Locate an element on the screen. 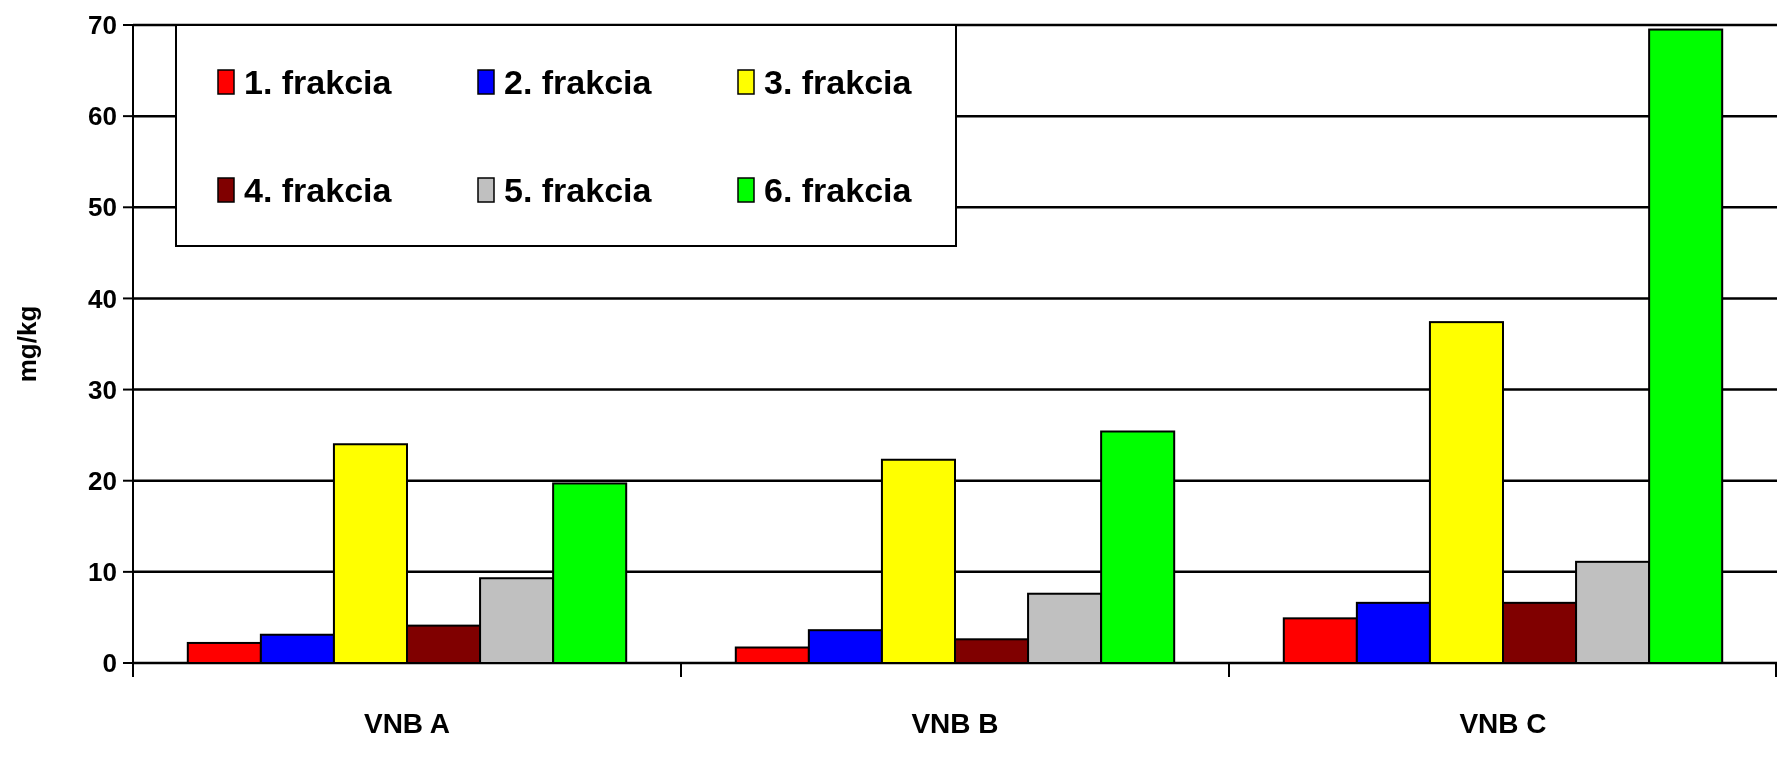  y-tick-label: 30 is located at coordinates (102, 389).